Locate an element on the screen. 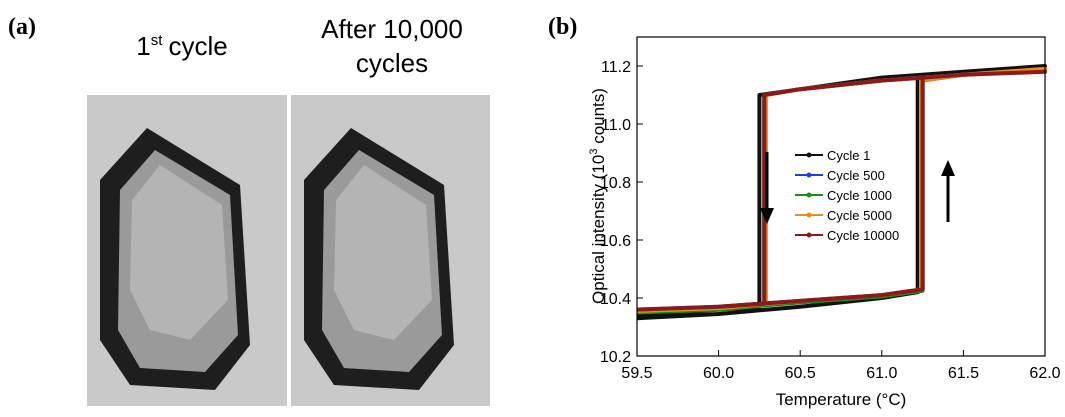 This screenshot has height=417, width=1065. y-tick-label: 11.0 is located at coordinates (616, 125).